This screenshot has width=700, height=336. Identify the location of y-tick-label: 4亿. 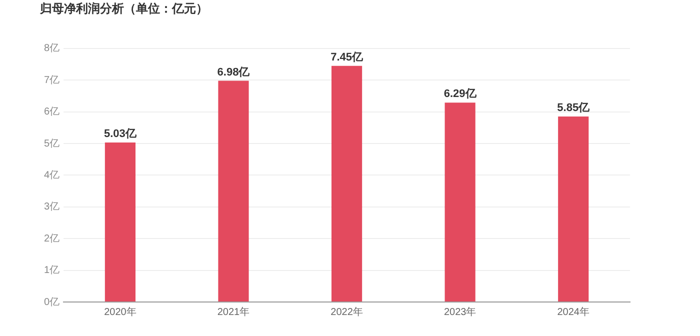
(52, 175).